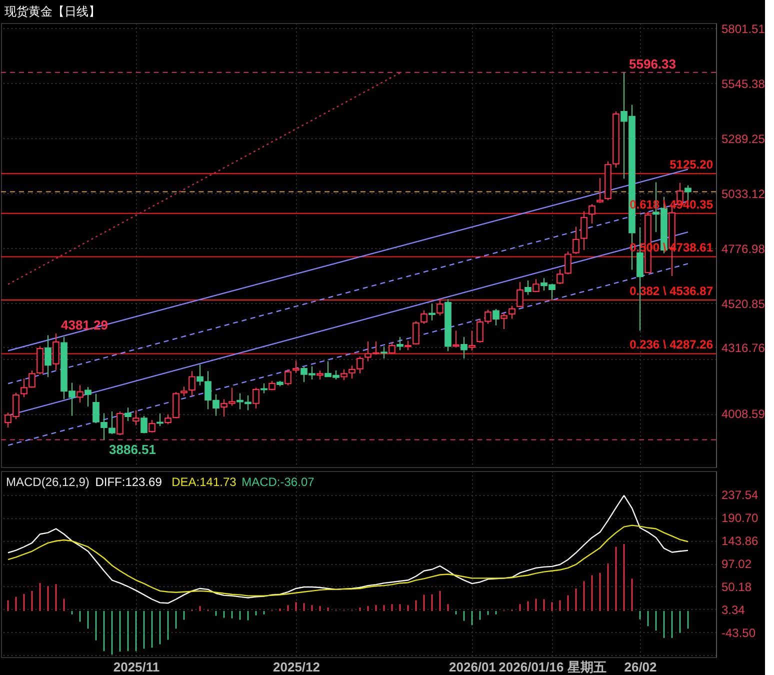 The width and height of the screenshot is (774, 675). Describe the element at coordinates (734, 609) in the screenshot. I see `y-tick-label: 3.34` at that location.